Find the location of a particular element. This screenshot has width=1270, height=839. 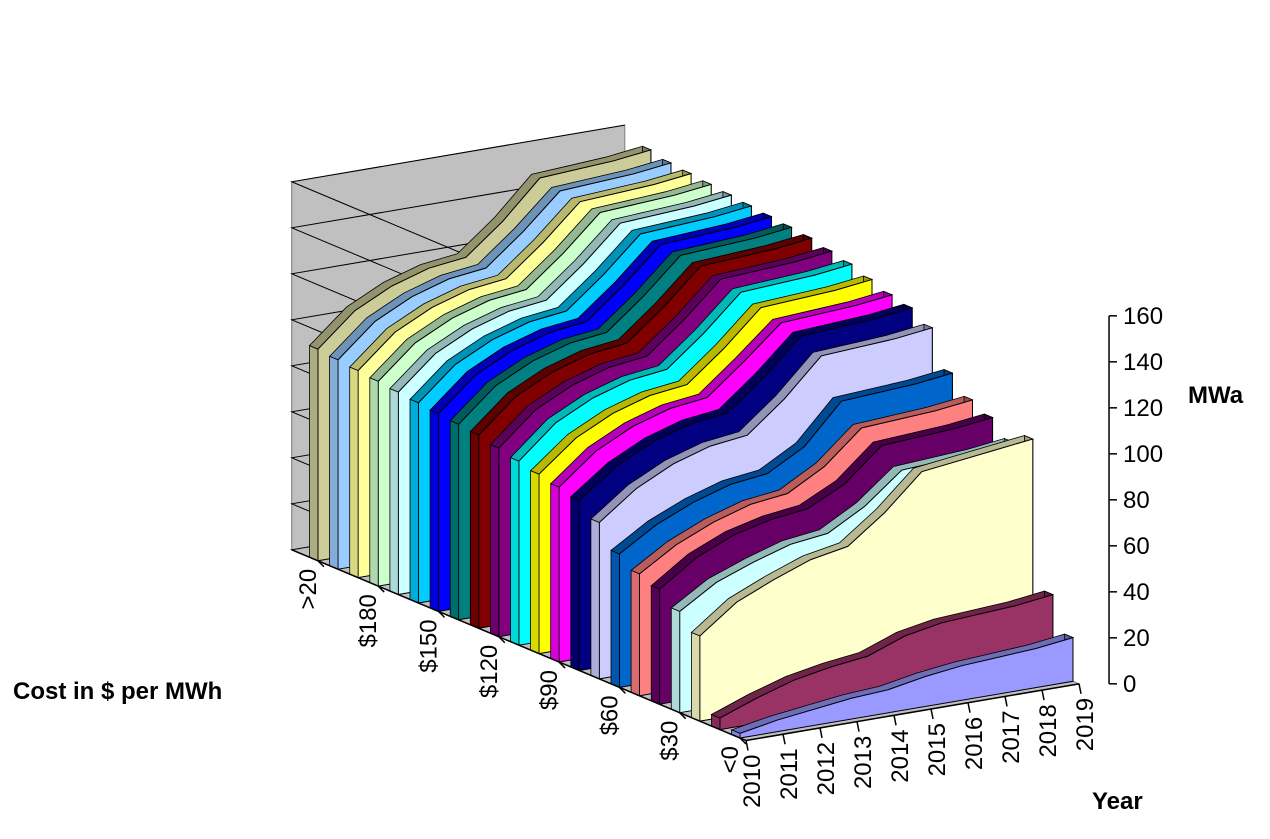

series-18-start-cap is located at coordinates (394, 492).